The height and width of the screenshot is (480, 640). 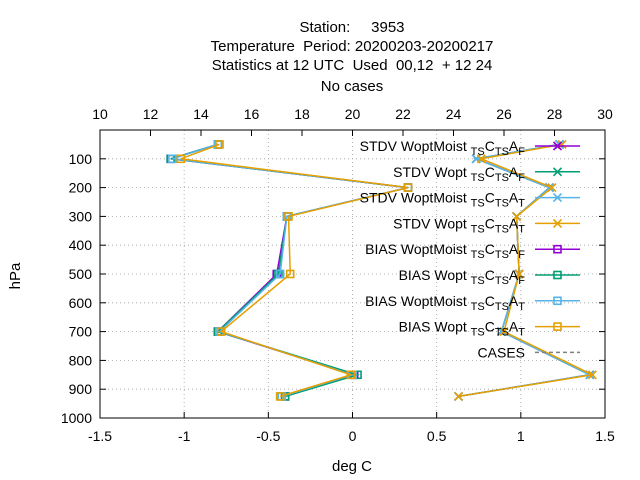 I want to click on x2-tick-label: 12, so click(x=151, y=114).